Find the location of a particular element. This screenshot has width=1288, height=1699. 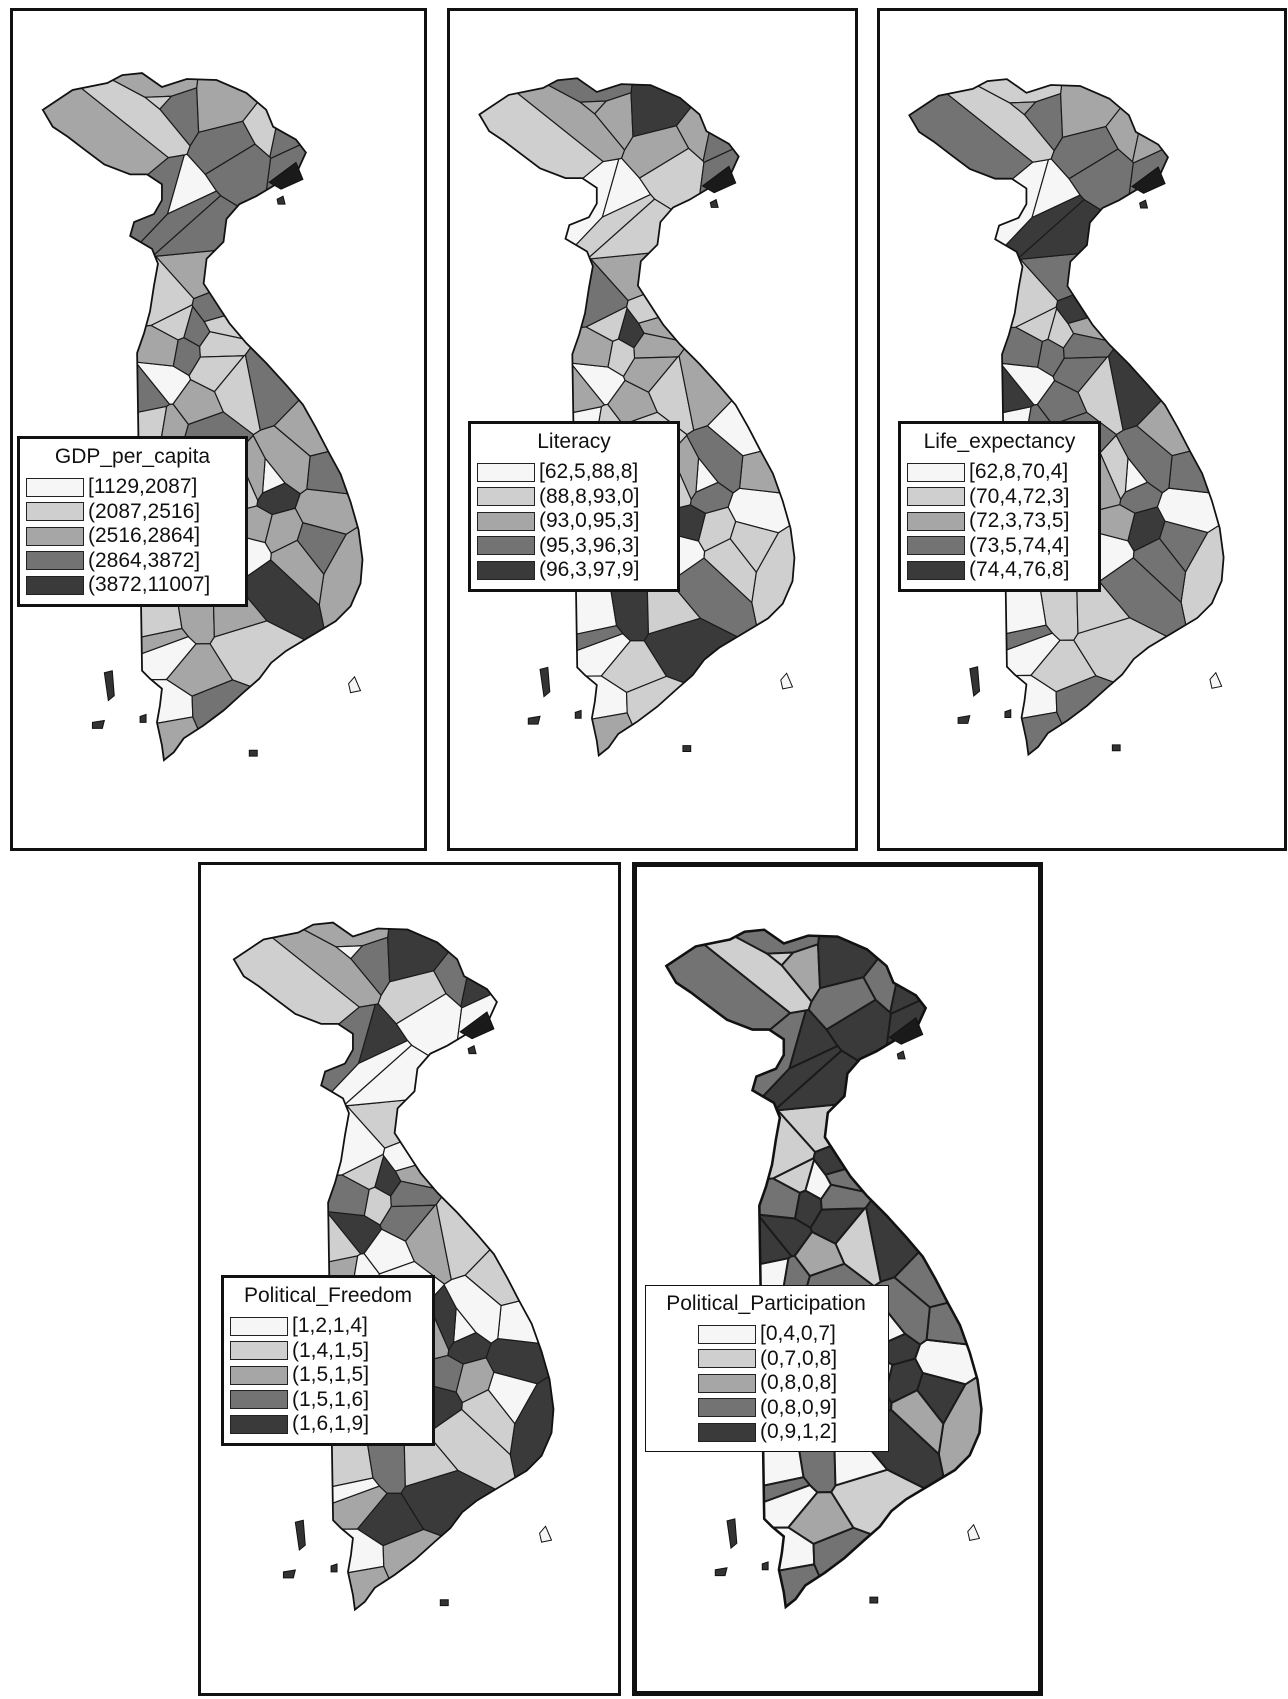

province-regions is located at coordinates (202, 417).